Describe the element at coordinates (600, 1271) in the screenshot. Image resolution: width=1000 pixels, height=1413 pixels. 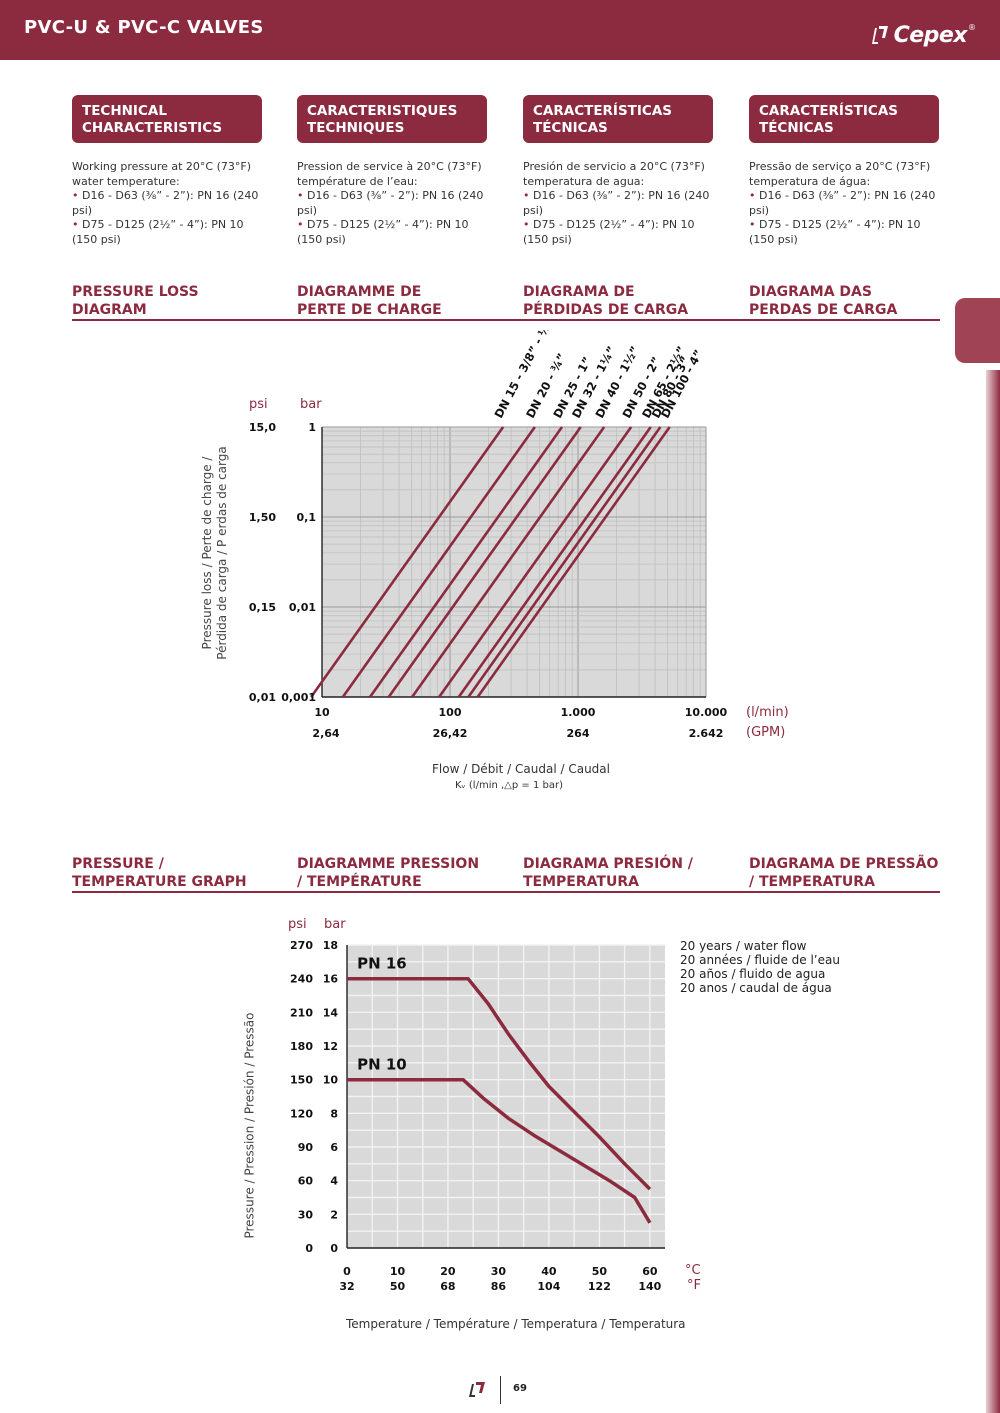
I see `pt-x-tick-c: 50` at that location.